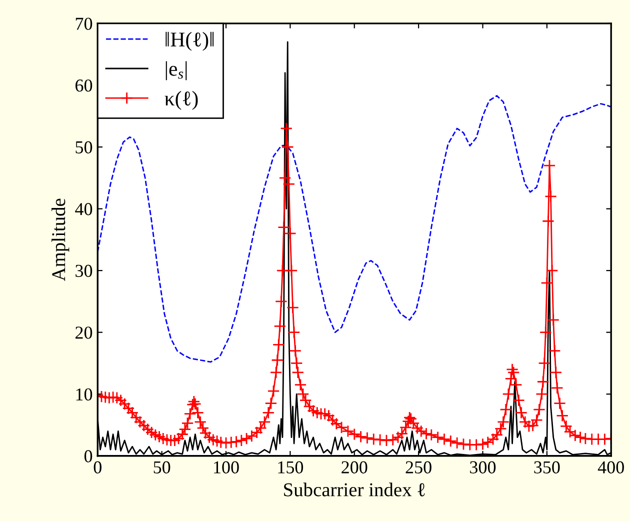 This screenshot has width=630, height=521. What do you see at coordinates (84, 85) in the screenshot?
I see `y-tick-label: 60` at bounding box center [84, 85].